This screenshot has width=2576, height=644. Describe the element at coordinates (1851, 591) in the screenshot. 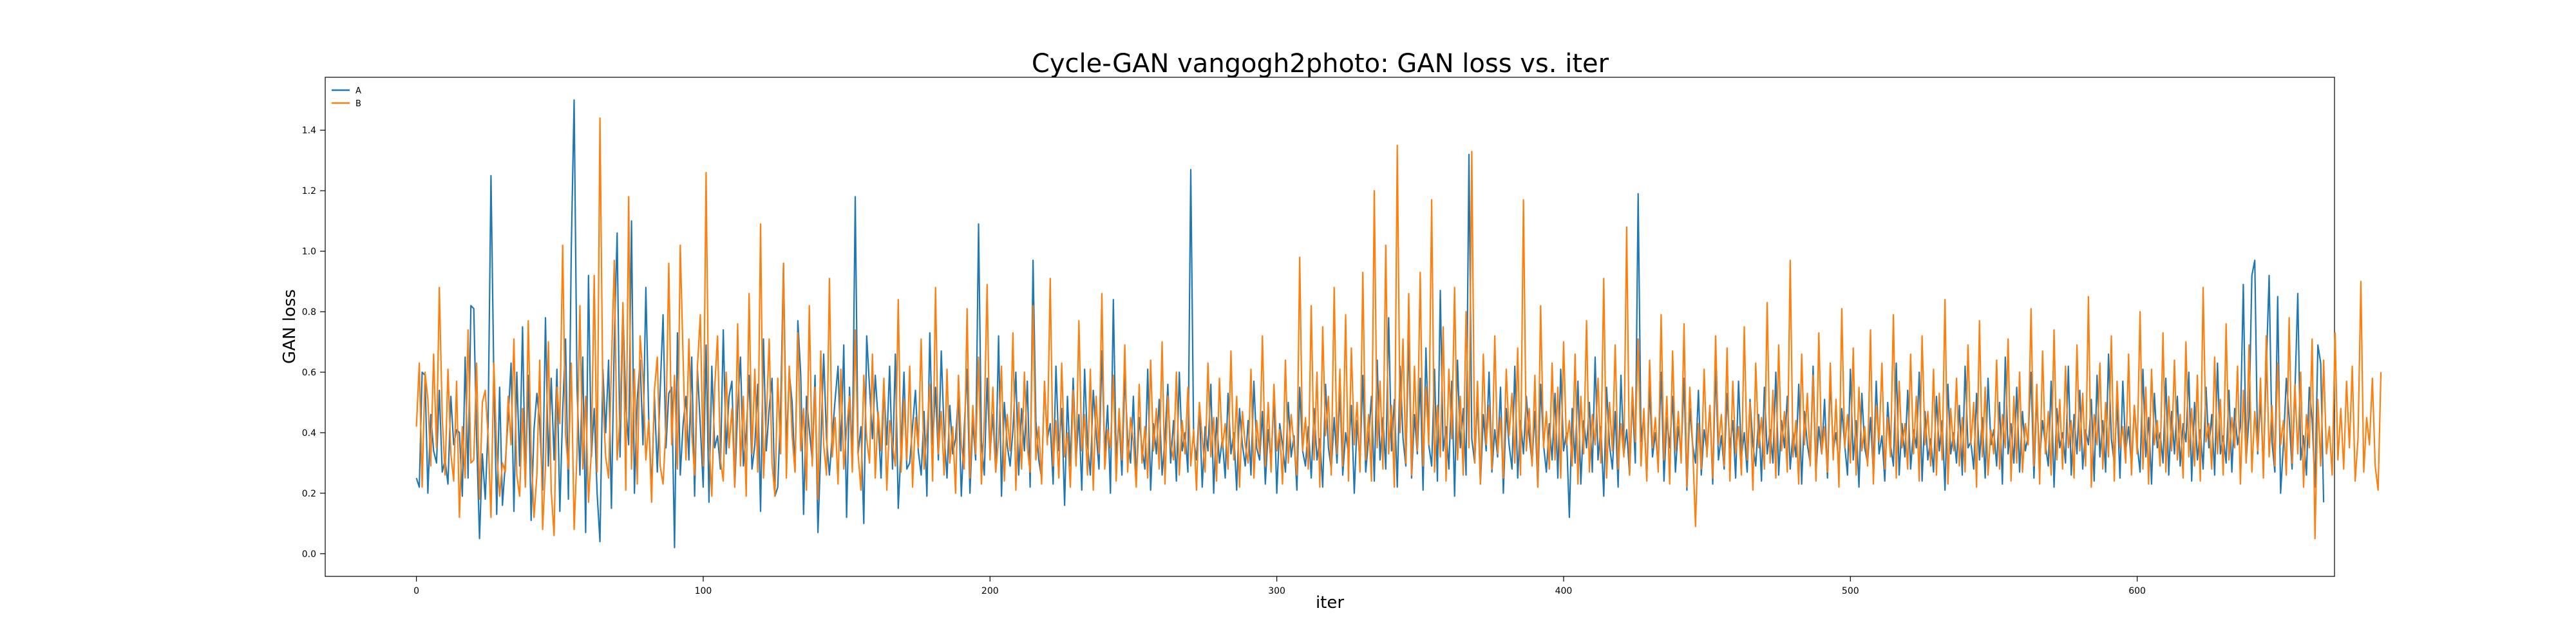

I see `x-tick-label: 500` at that location.